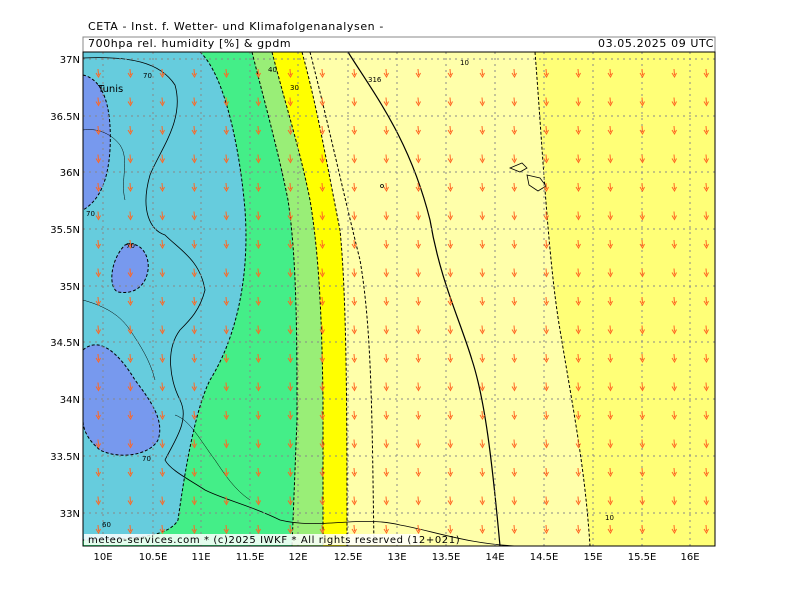 This screenshot has width=800, height=600. Describe the element at coordinates (97, 142) in the screenshot. I see `rh-blob-north` at that location.